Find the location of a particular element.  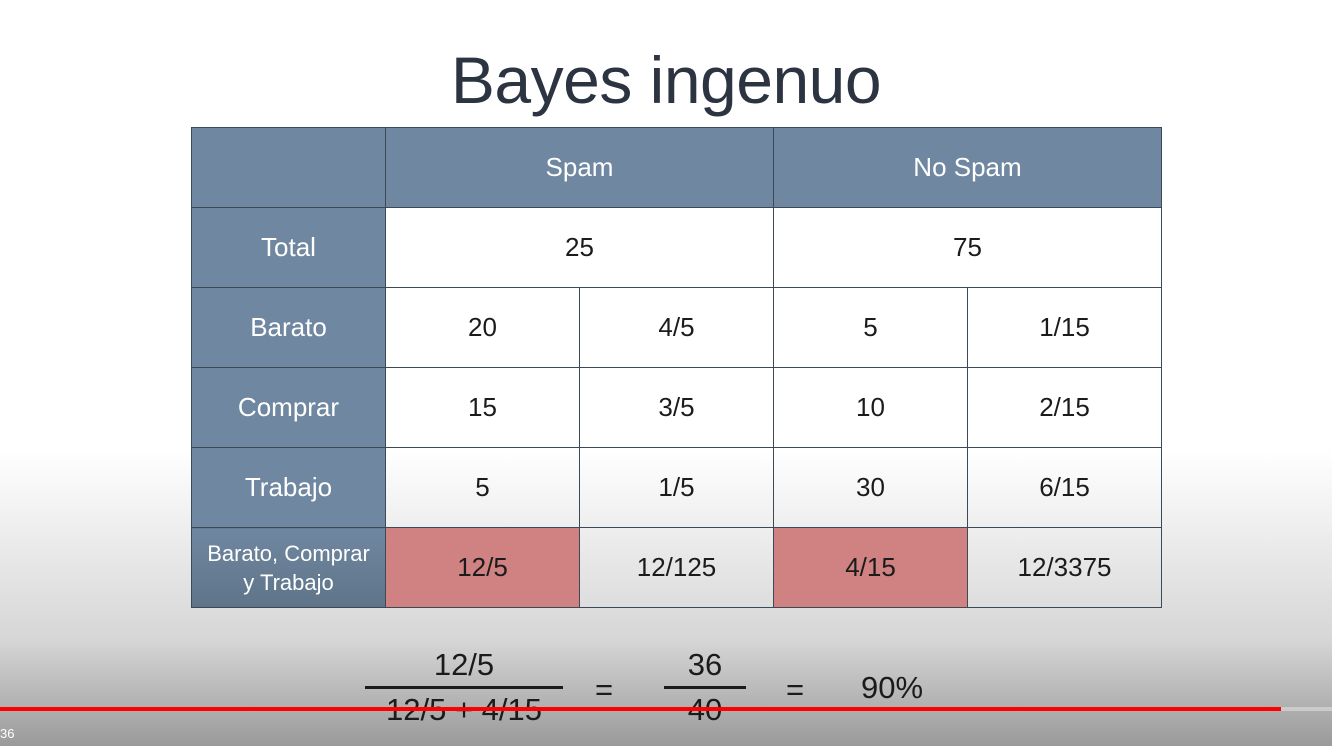

table-row-trabajo: Trabajo 5 1/5 30 6/15 is located at coordinates (676, 487).